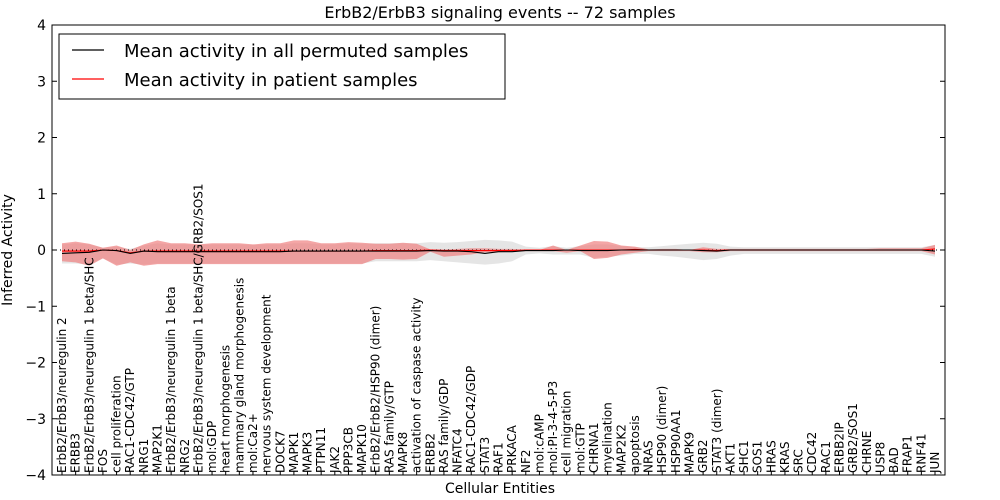 The image size is (1000, 500). What do you see at coordinates (267, 383) in the screenshot?
I see `x-category-label: nervous system development` at bounding box center [267, 383].